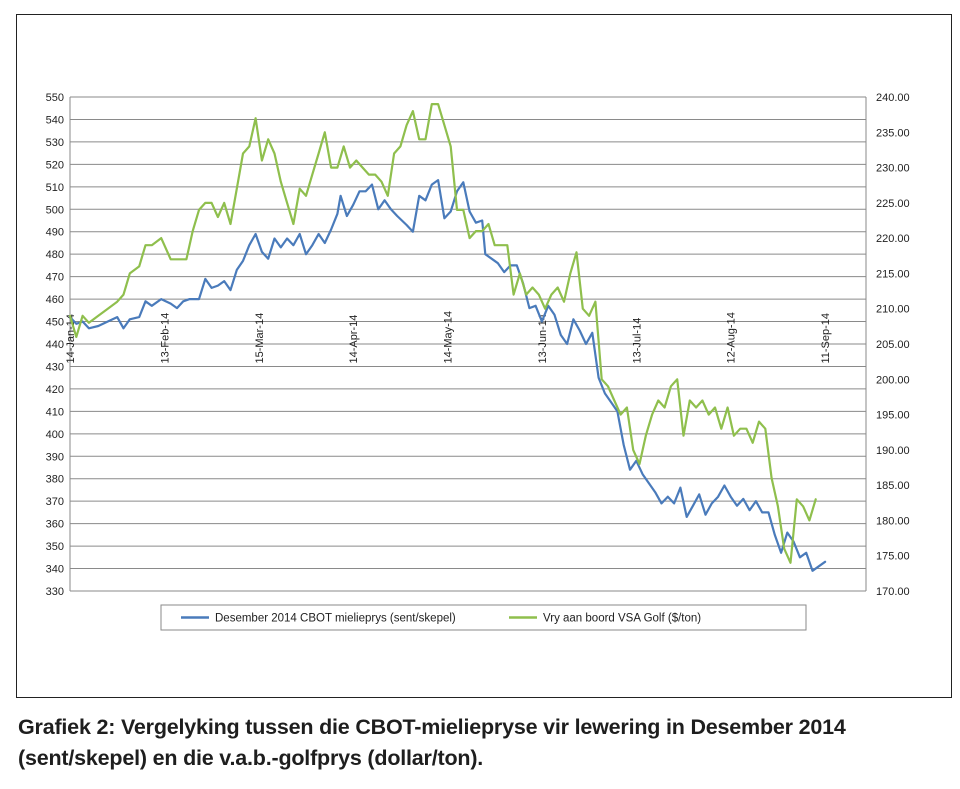  Describe the element at coordinates (826, 338) in the screenshot. I see `x-axis-tick-label: 11-Sep-14` at that location.